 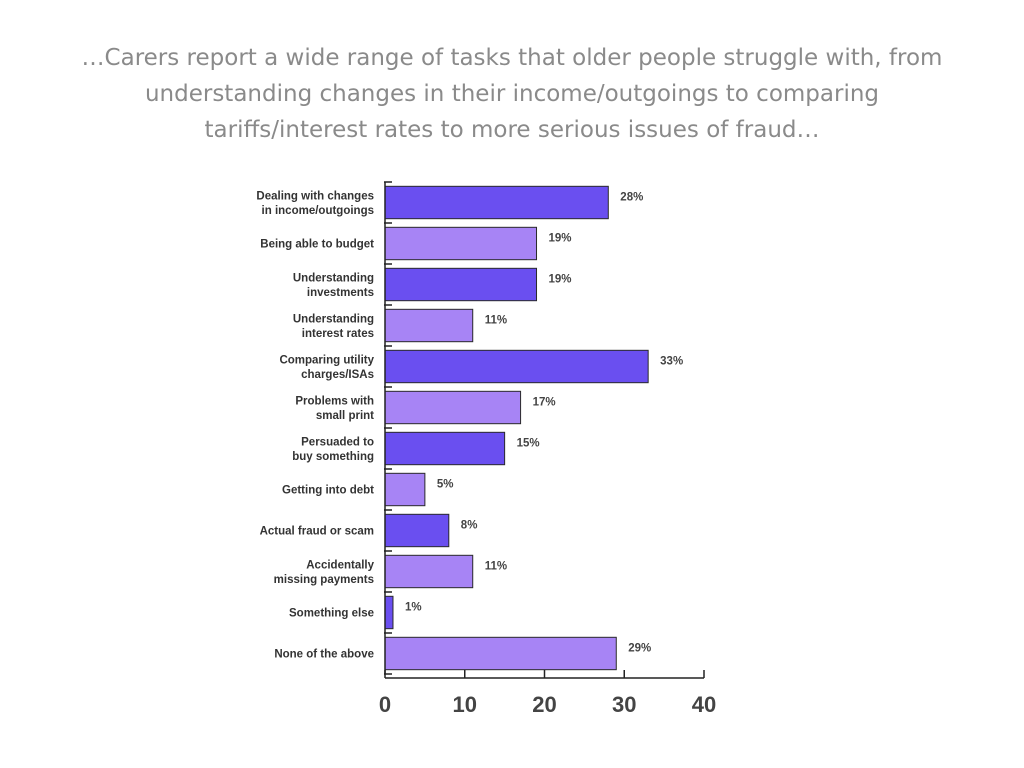 I want to click on category-label: Something else, so click(x=331, y=614).